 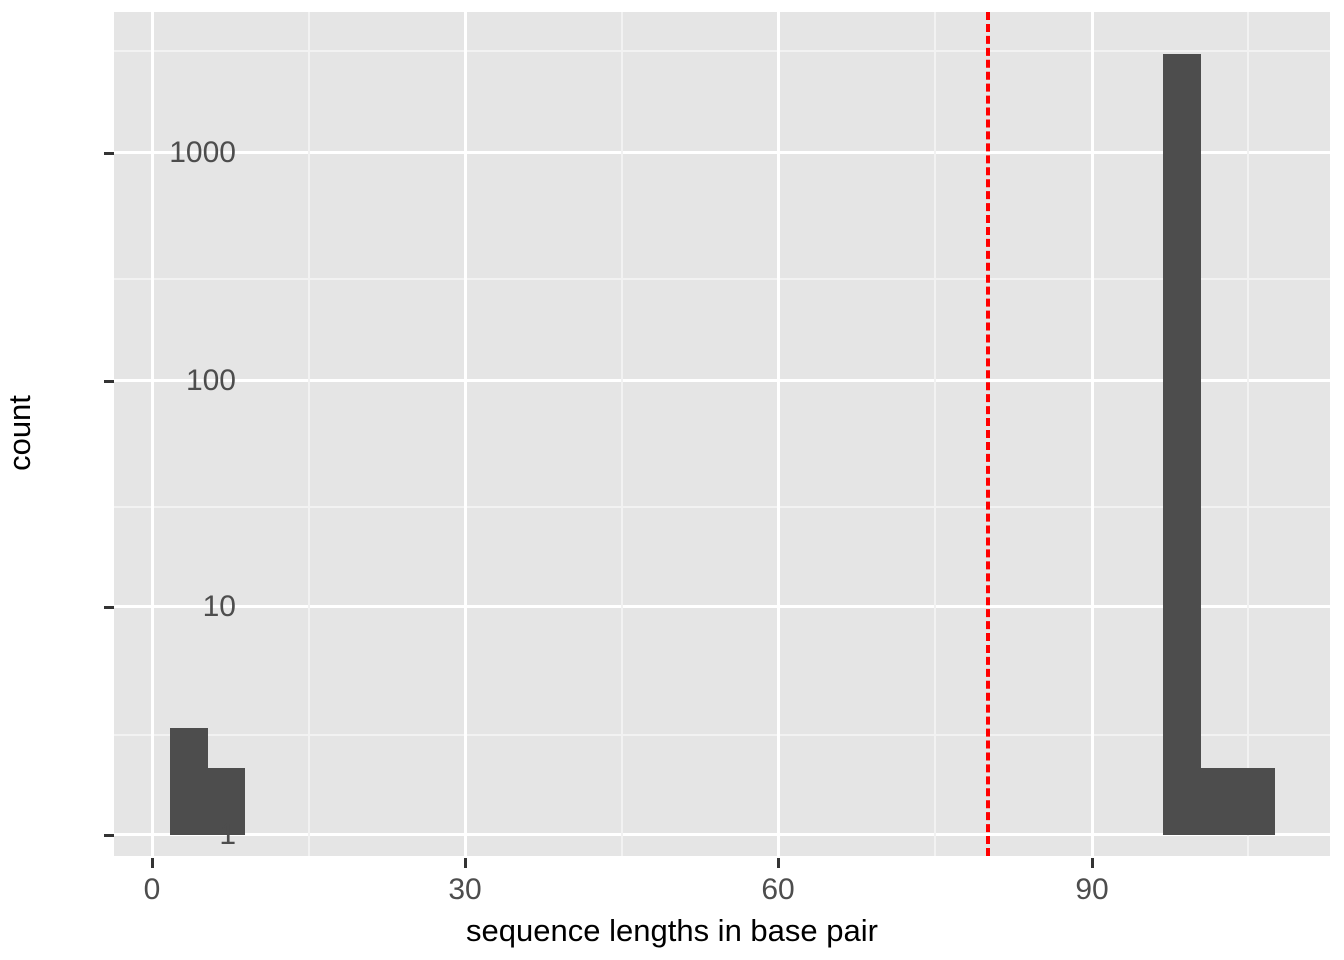 I want to click on xtick-label-90: 90, so click(x=1092, y=889).